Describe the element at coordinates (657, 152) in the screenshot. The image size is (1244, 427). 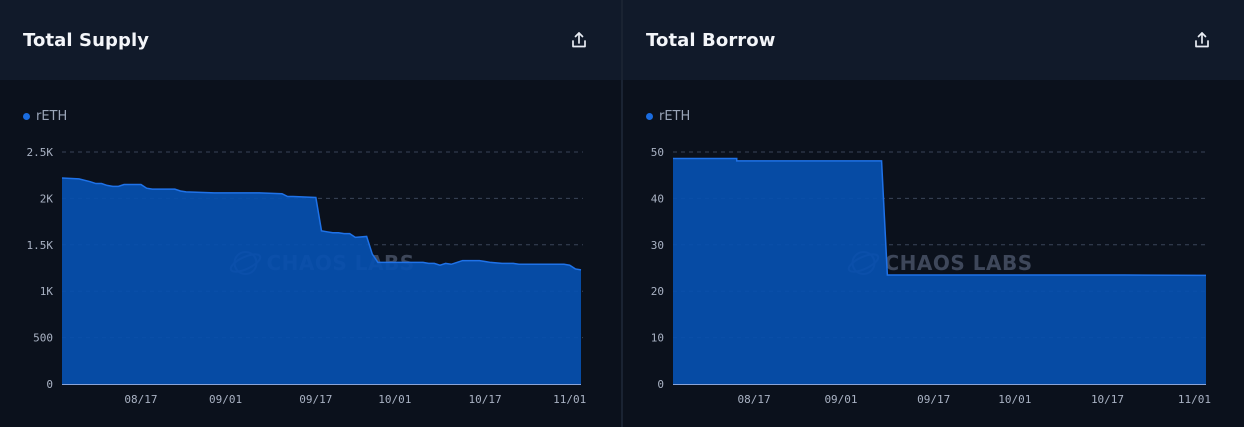
I see `y-tick-label: 50` at that location.